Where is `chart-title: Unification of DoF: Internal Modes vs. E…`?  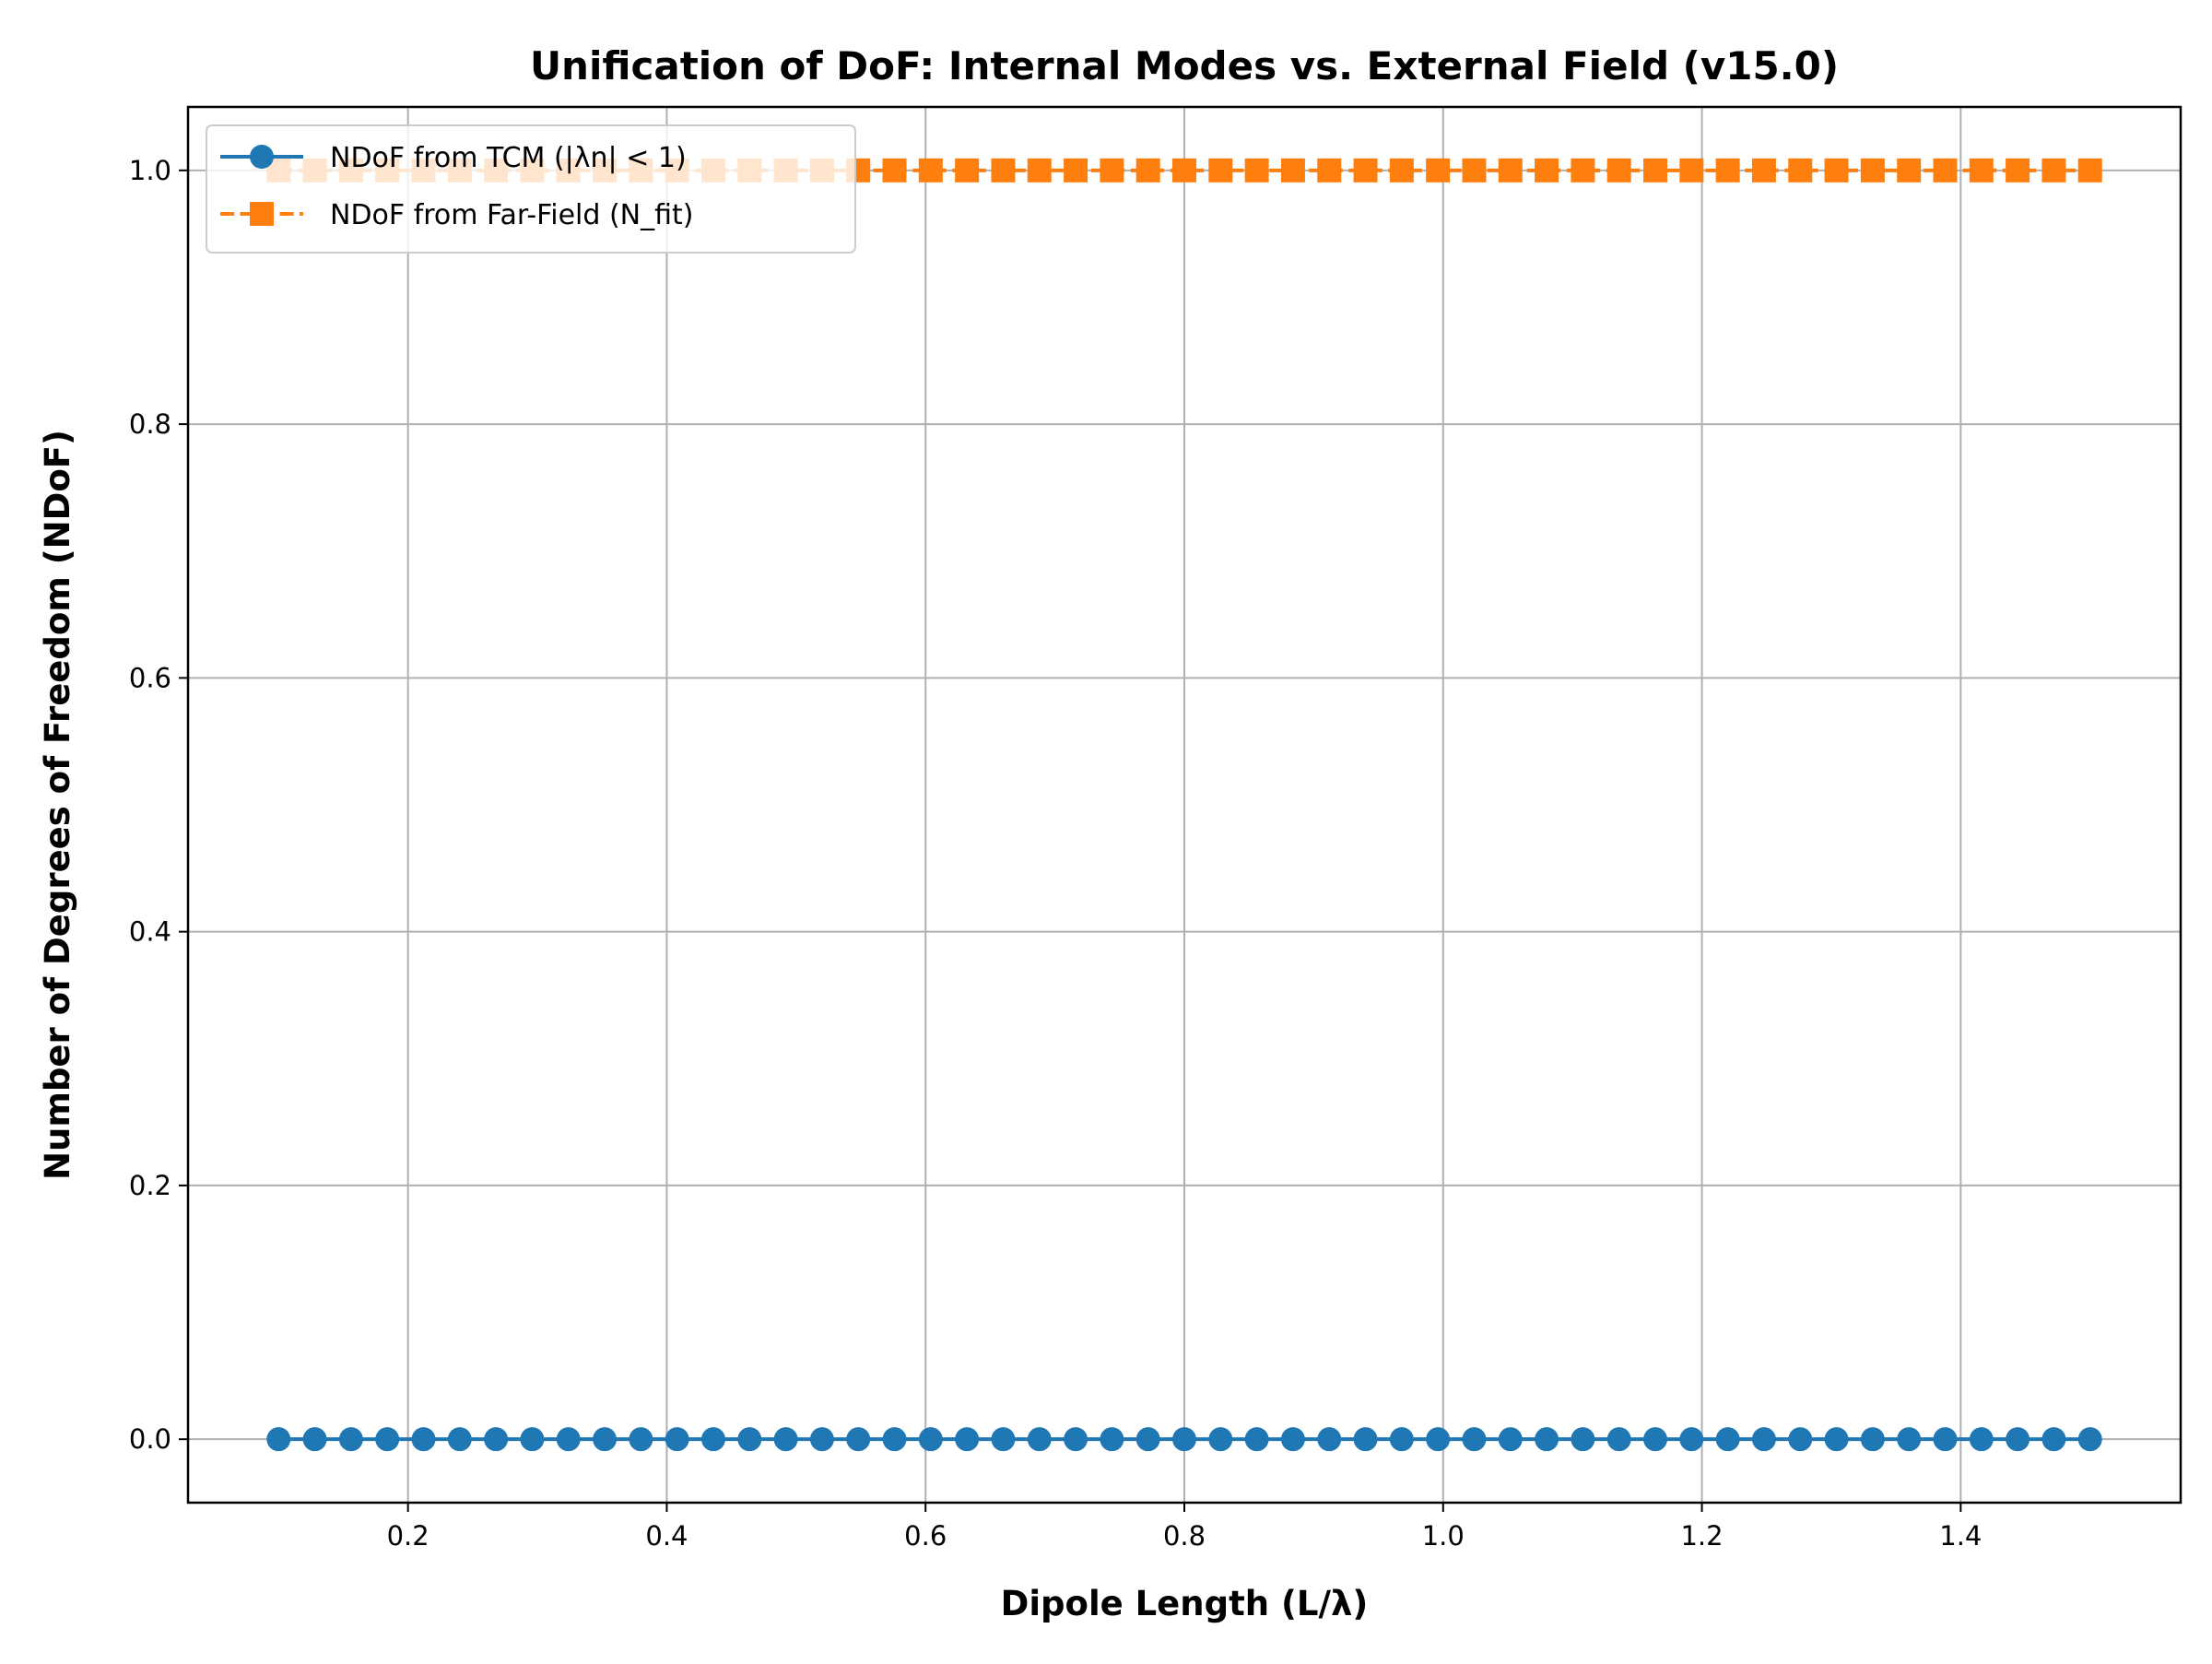
chart-title: Unification of DoF: Internal Modes vs. E… is located at coordinates (1184, 66).